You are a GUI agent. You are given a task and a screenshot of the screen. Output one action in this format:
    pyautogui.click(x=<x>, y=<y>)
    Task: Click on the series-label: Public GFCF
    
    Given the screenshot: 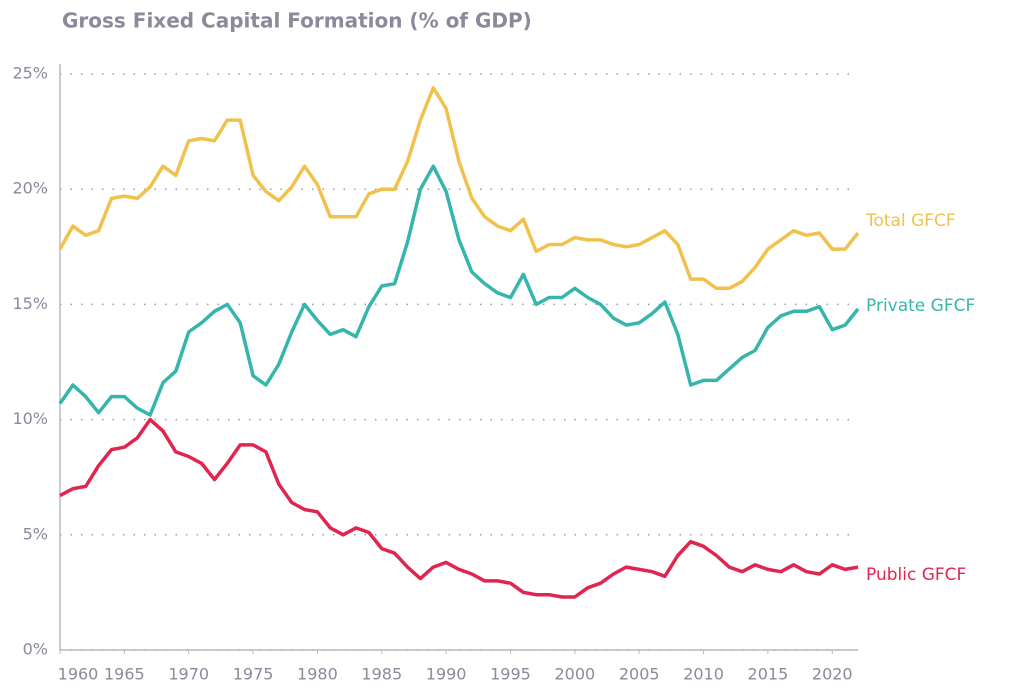 What is the action you would take?
    pyautogui.click(x=916, y=575)
    